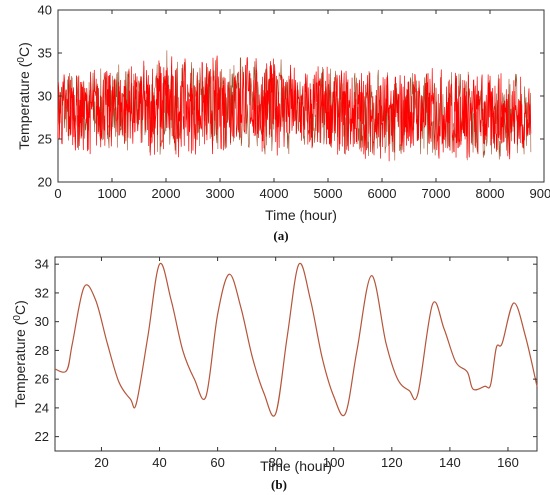 The image size is (550, 495). I want to click on chart-a-y-tick-label: 30, so click(45, 96).